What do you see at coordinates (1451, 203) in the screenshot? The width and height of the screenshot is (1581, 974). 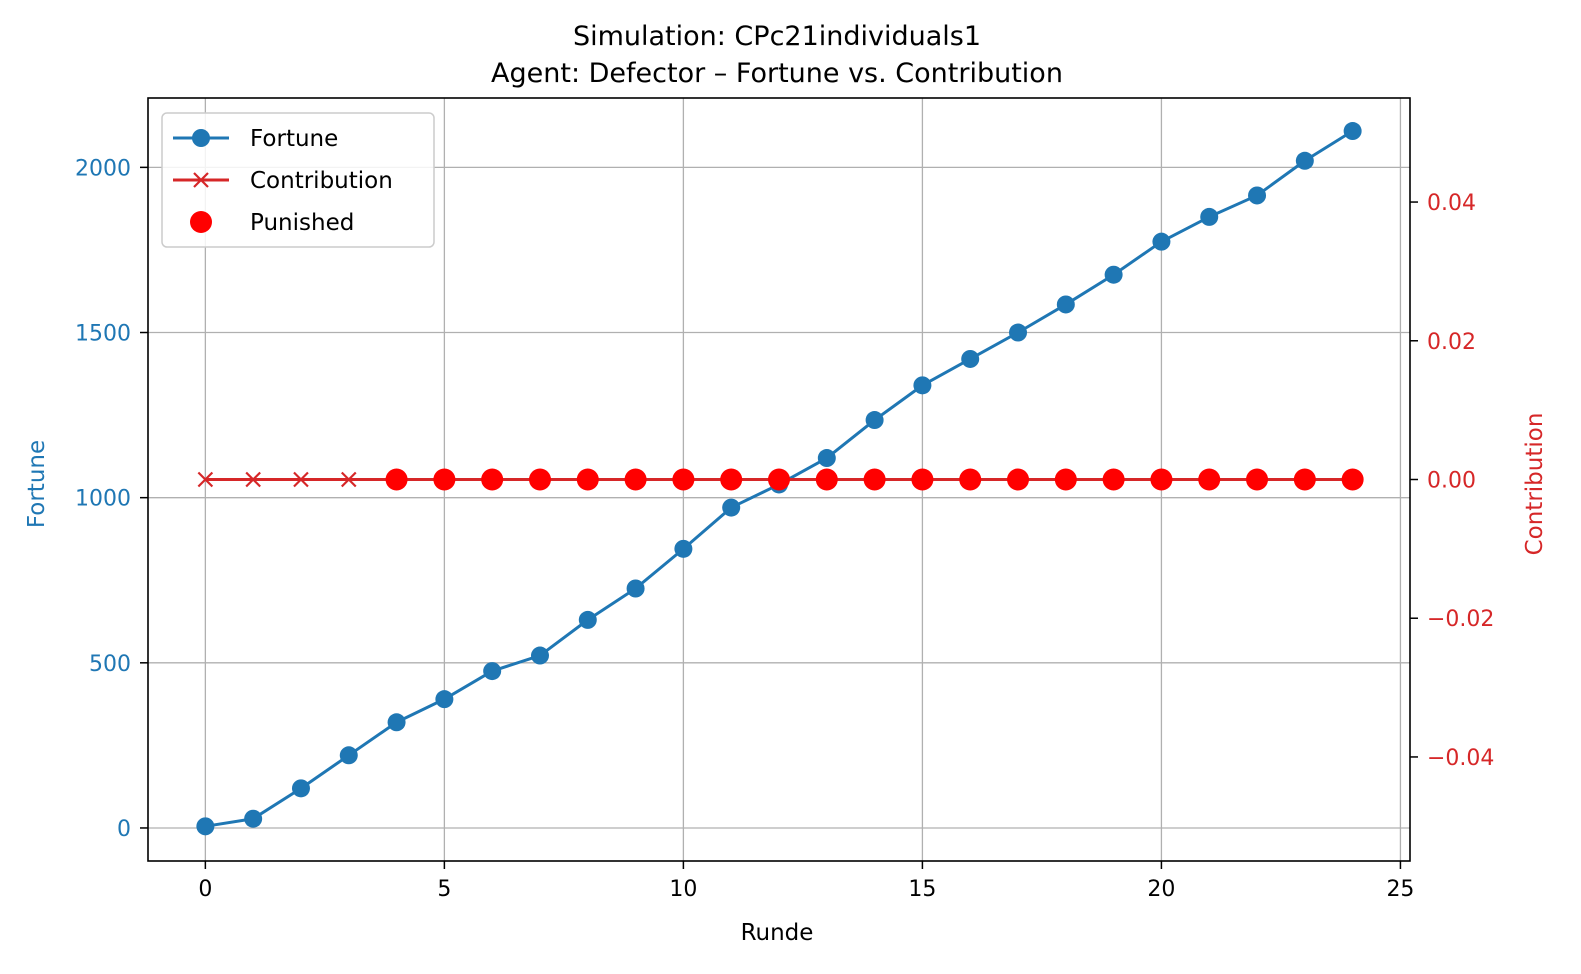 I see `right-y-tick-label: 0.04` at bounding box center [1451, 203].